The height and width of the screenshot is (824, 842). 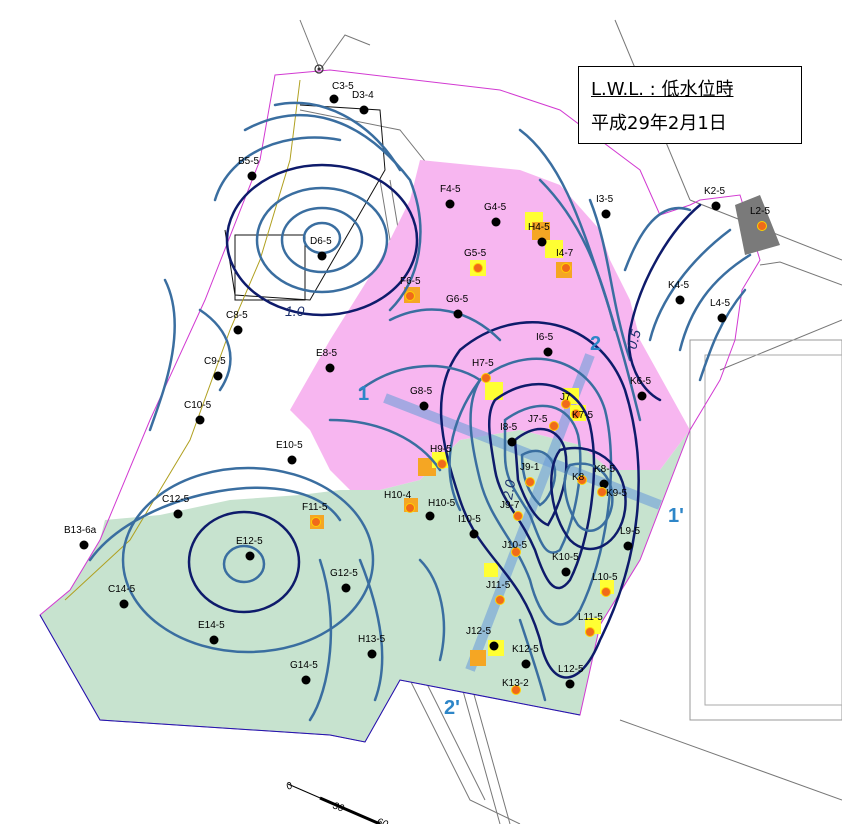 I want to click on well-label: C8-5, so click(x=237, y=315).